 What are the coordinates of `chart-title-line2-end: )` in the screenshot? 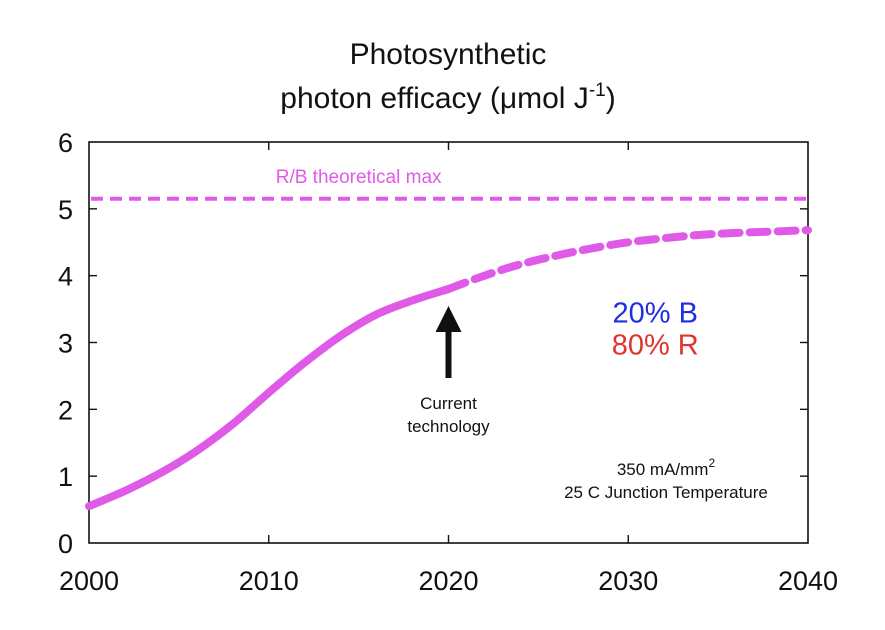 It's located at (611, 98).